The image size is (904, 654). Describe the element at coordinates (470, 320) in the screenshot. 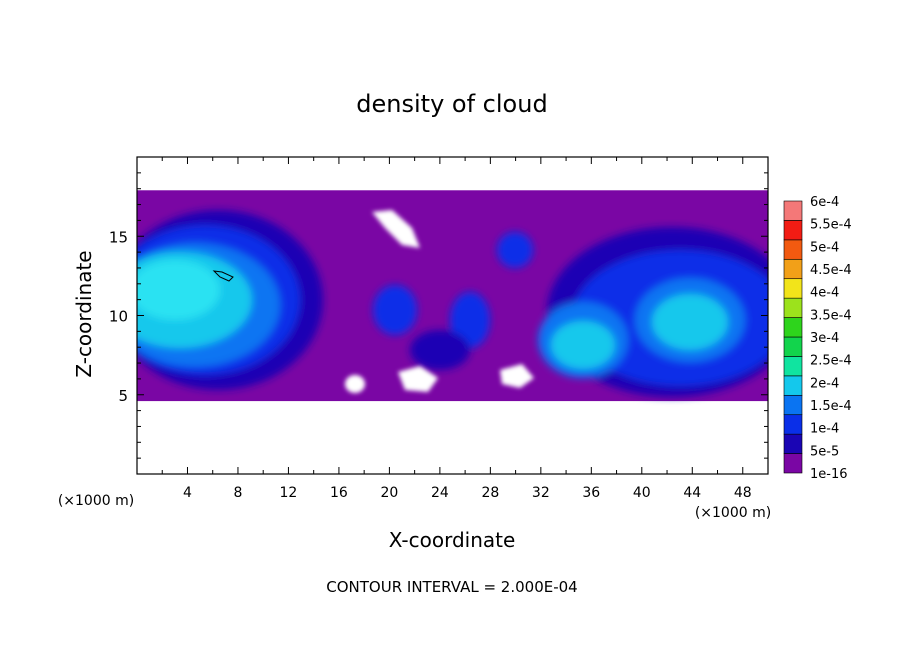

I see `center-cell-b` at that location.